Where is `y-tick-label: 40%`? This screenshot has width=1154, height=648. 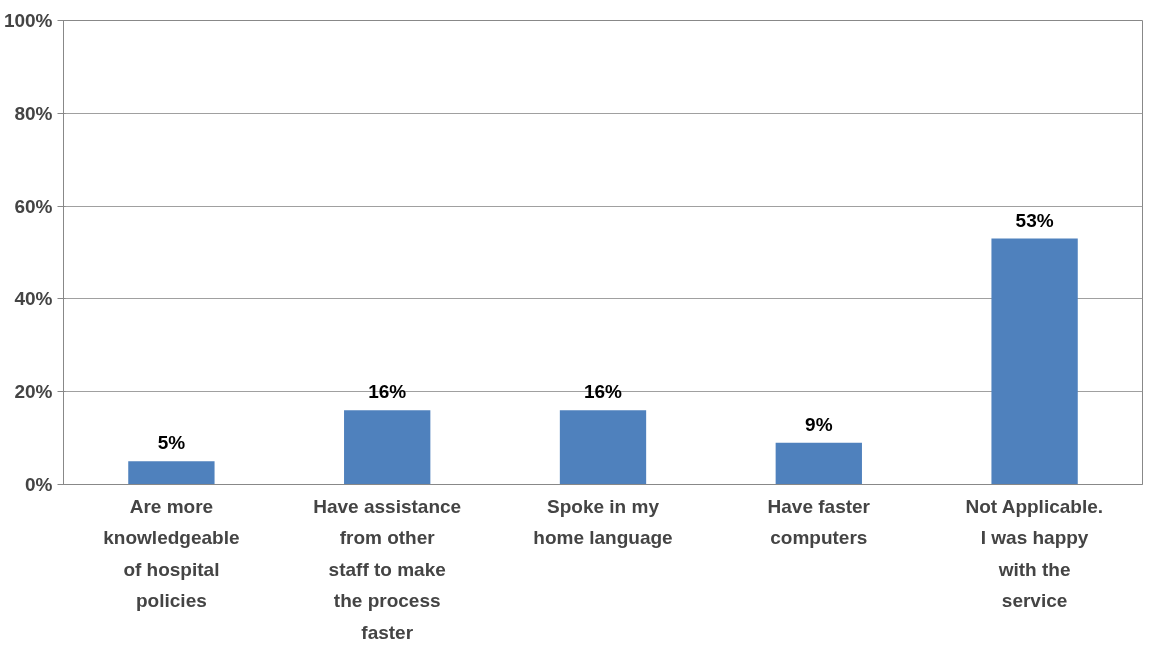
y-tick-label: 40% is located at coordinates (33, 299).